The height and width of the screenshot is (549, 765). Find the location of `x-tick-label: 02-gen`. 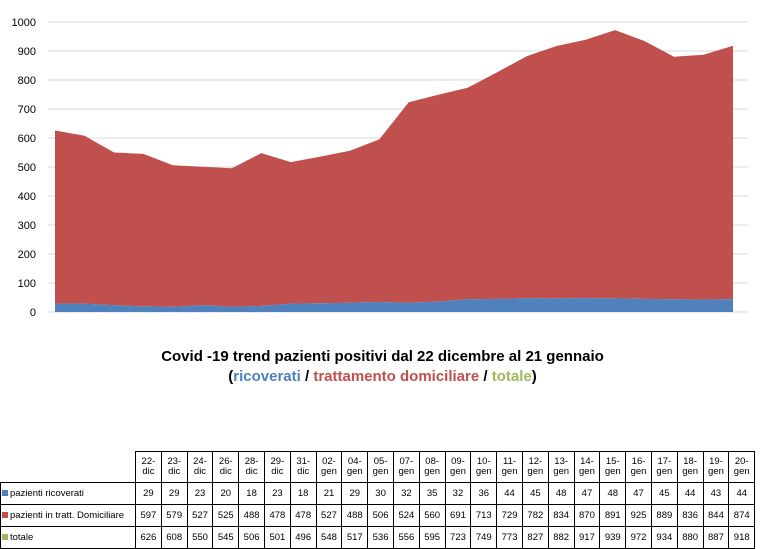

x-tick-label: 02-gen is located at coordinates (329, 467).